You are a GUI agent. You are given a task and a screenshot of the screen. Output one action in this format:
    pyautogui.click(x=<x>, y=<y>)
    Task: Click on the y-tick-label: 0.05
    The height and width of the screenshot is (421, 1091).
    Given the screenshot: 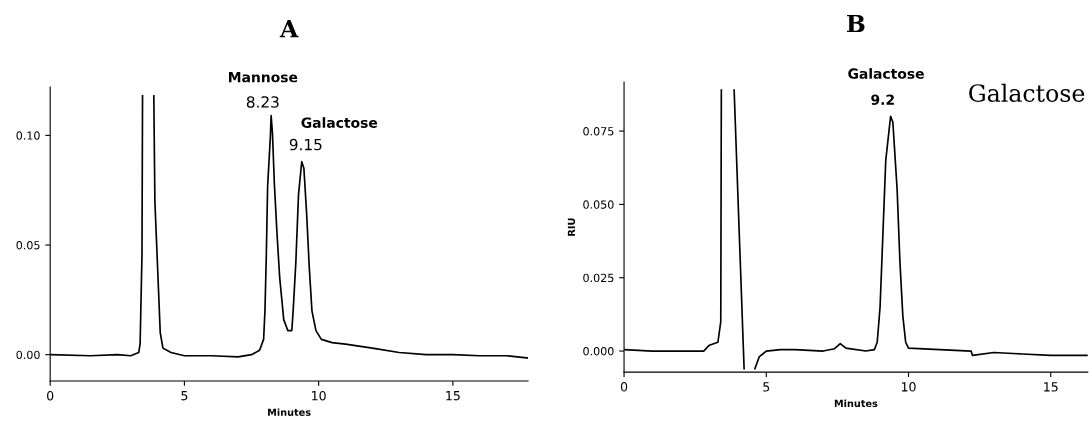 What is the action you would take?
    pyautogui.click(x=28, y=245)
    